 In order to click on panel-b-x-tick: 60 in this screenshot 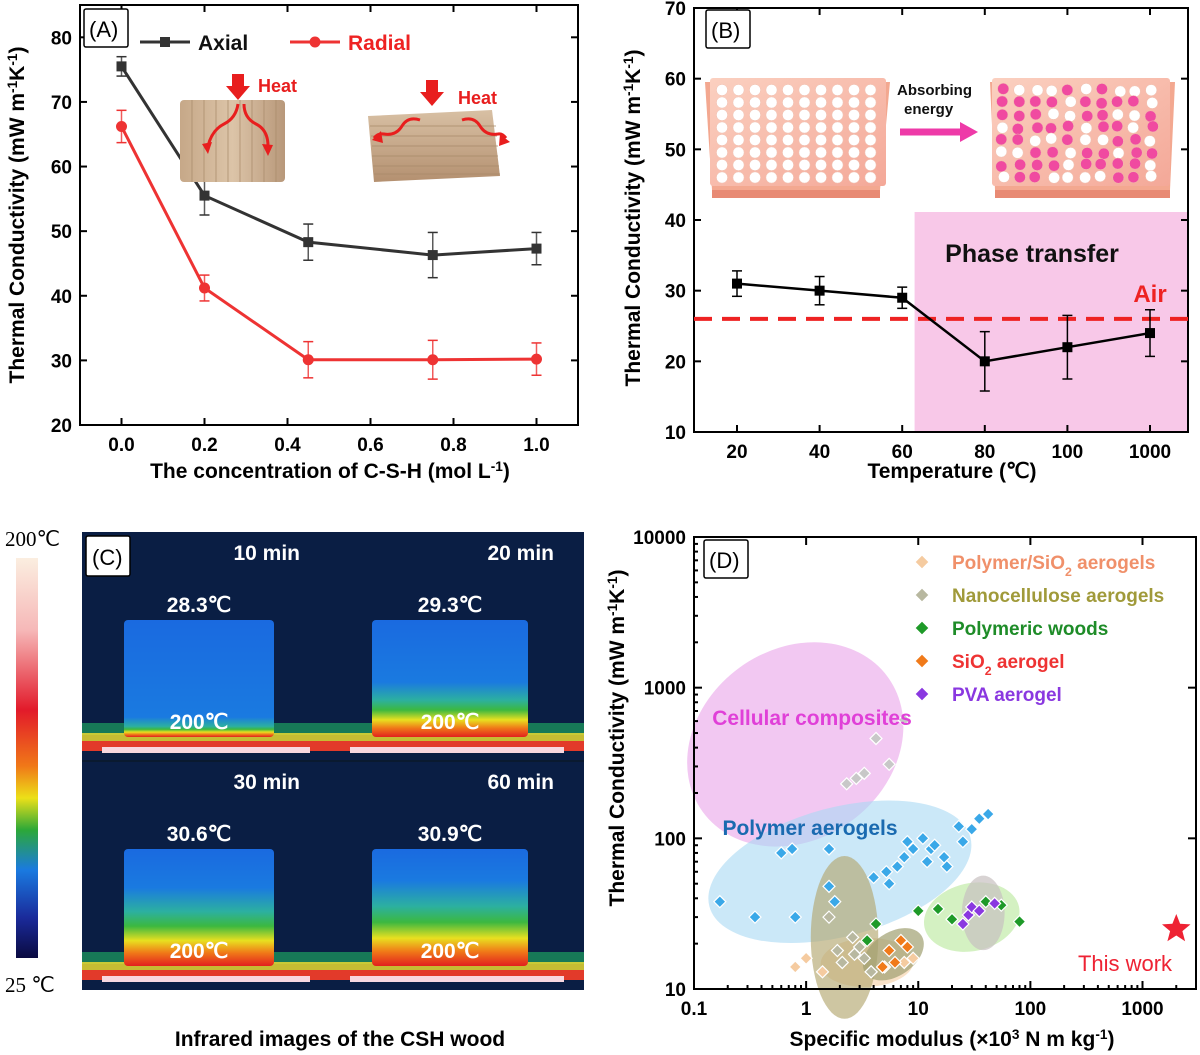, I will do `click(902, 452)`.